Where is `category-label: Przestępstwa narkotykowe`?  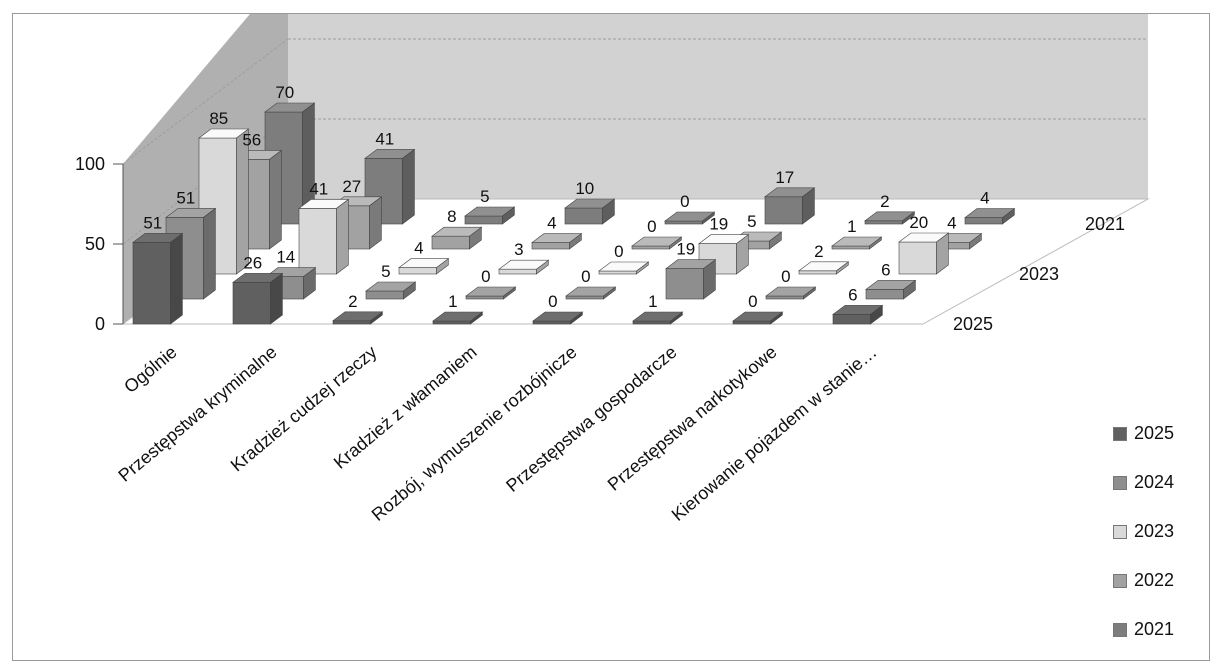 category-label: Przestępstwa narkotykowe is located at coordinates (692, 418).